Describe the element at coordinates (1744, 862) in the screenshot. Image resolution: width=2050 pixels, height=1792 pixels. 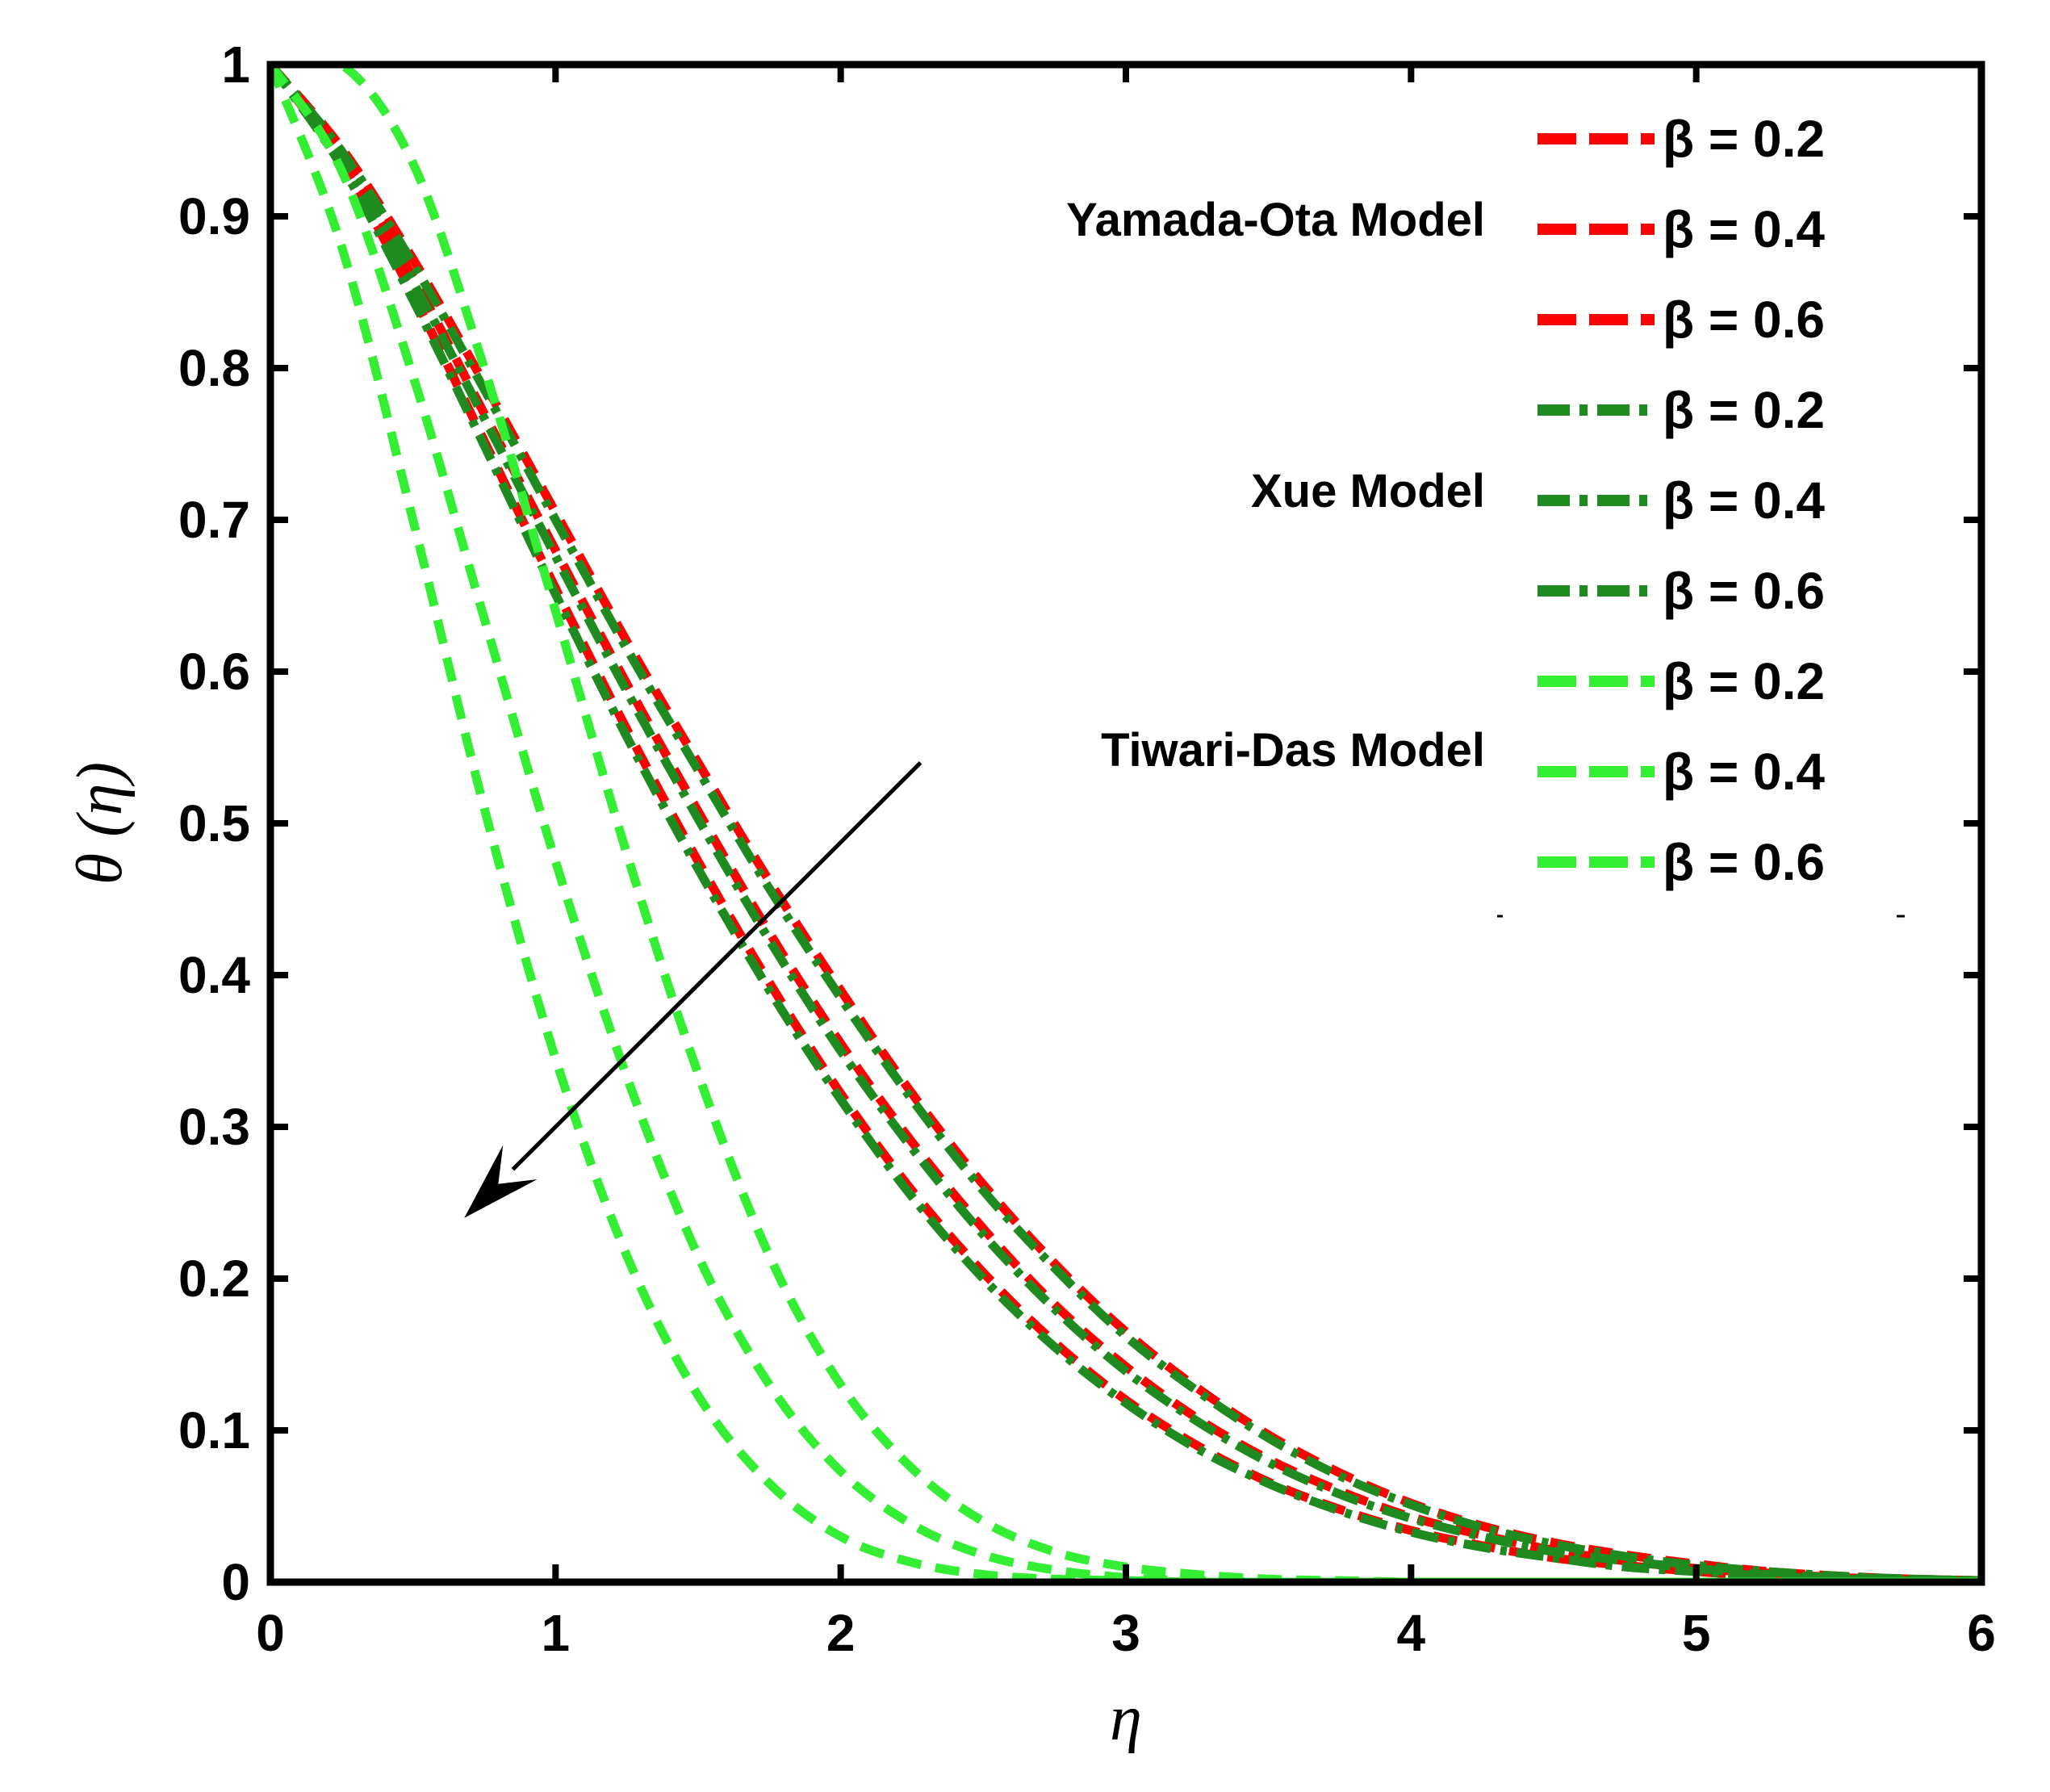
I see `legend-label-9: β = 0.6` at that location.